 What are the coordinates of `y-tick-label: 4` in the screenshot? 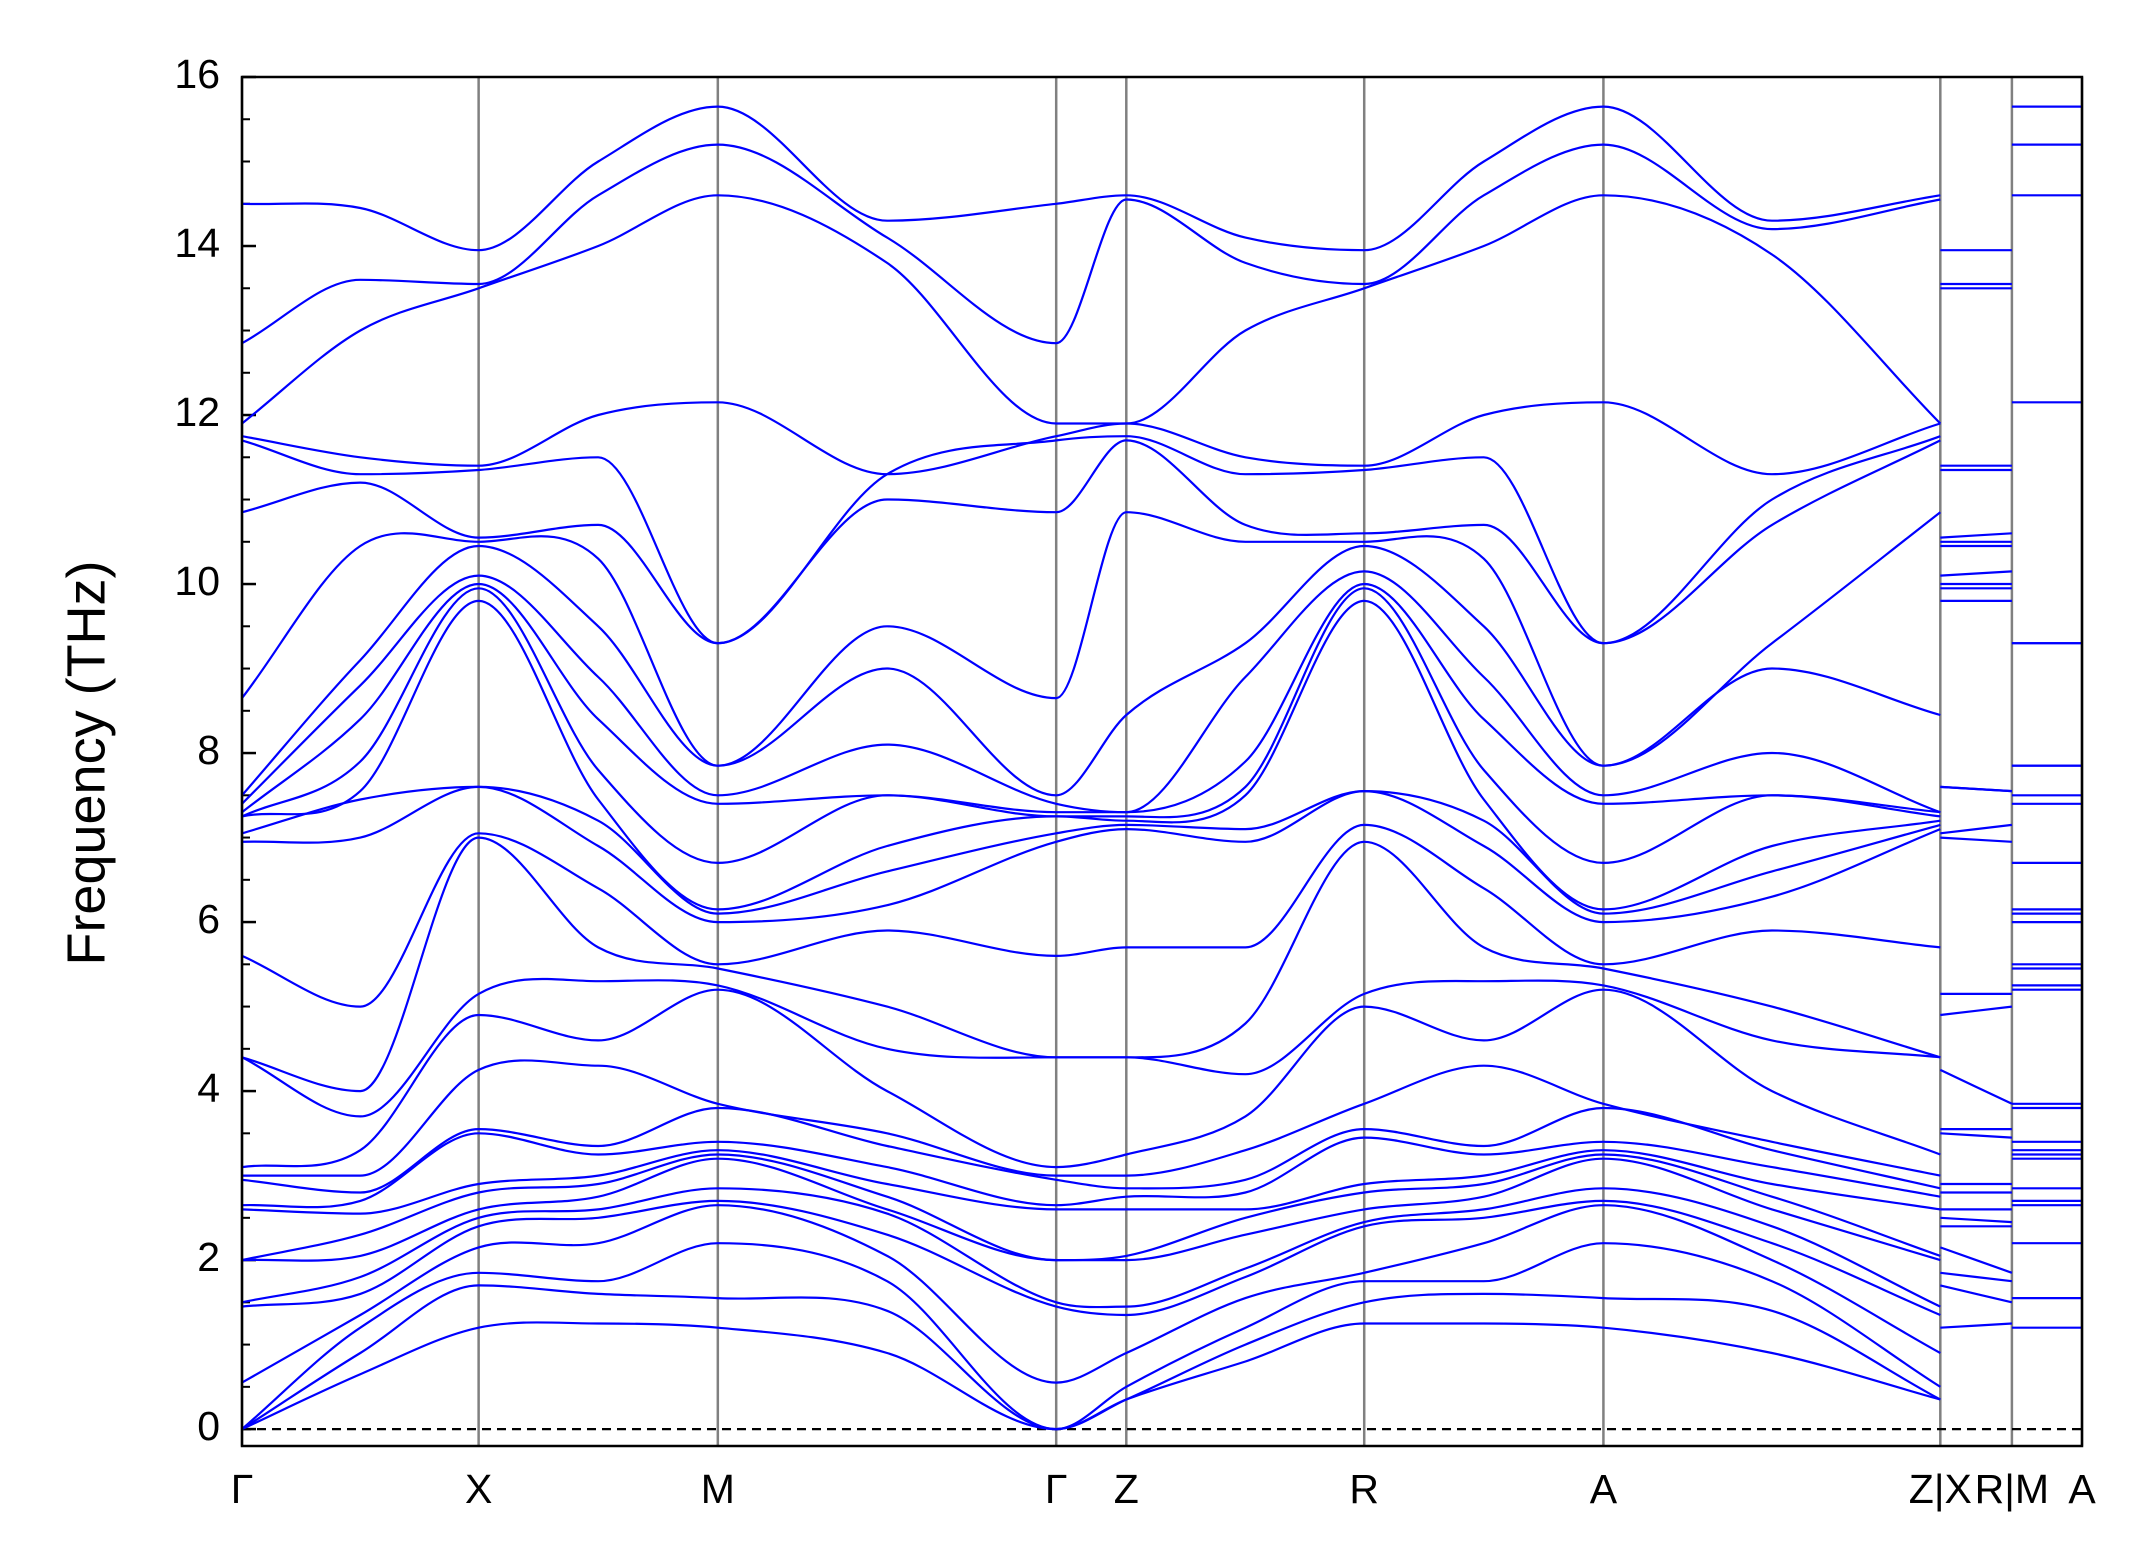 It's located at (208, 1088).